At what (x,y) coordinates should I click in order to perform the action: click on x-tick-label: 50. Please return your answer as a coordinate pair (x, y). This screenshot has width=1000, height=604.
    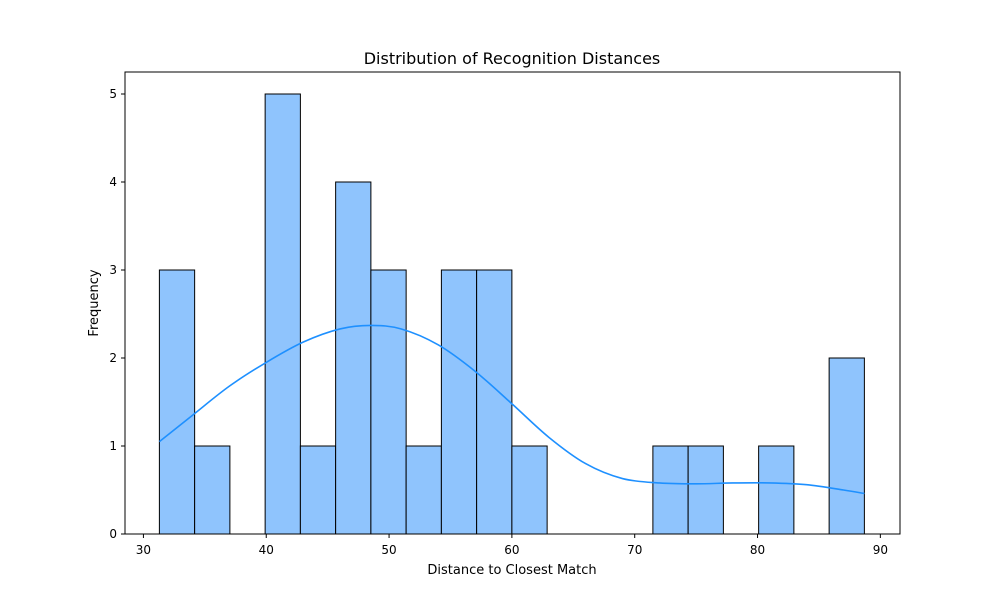
    Looking at the image, I should click on (388, 550).